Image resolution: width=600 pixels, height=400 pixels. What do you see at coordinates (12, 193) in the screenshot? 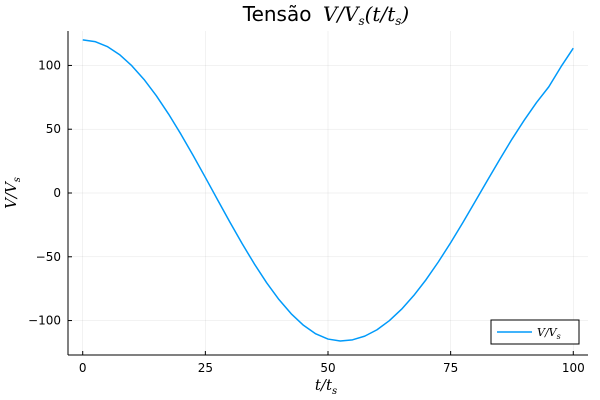
I see `y-axis-label: V/Vs` at bounding box center [12, 193].